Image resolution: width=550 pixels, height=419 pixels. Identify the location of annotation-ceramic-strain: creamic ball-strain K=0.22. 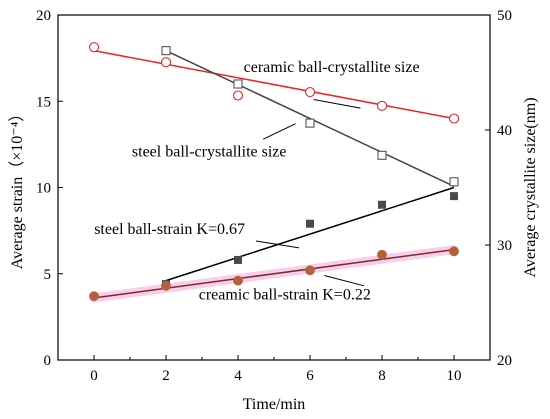
(285, 295).